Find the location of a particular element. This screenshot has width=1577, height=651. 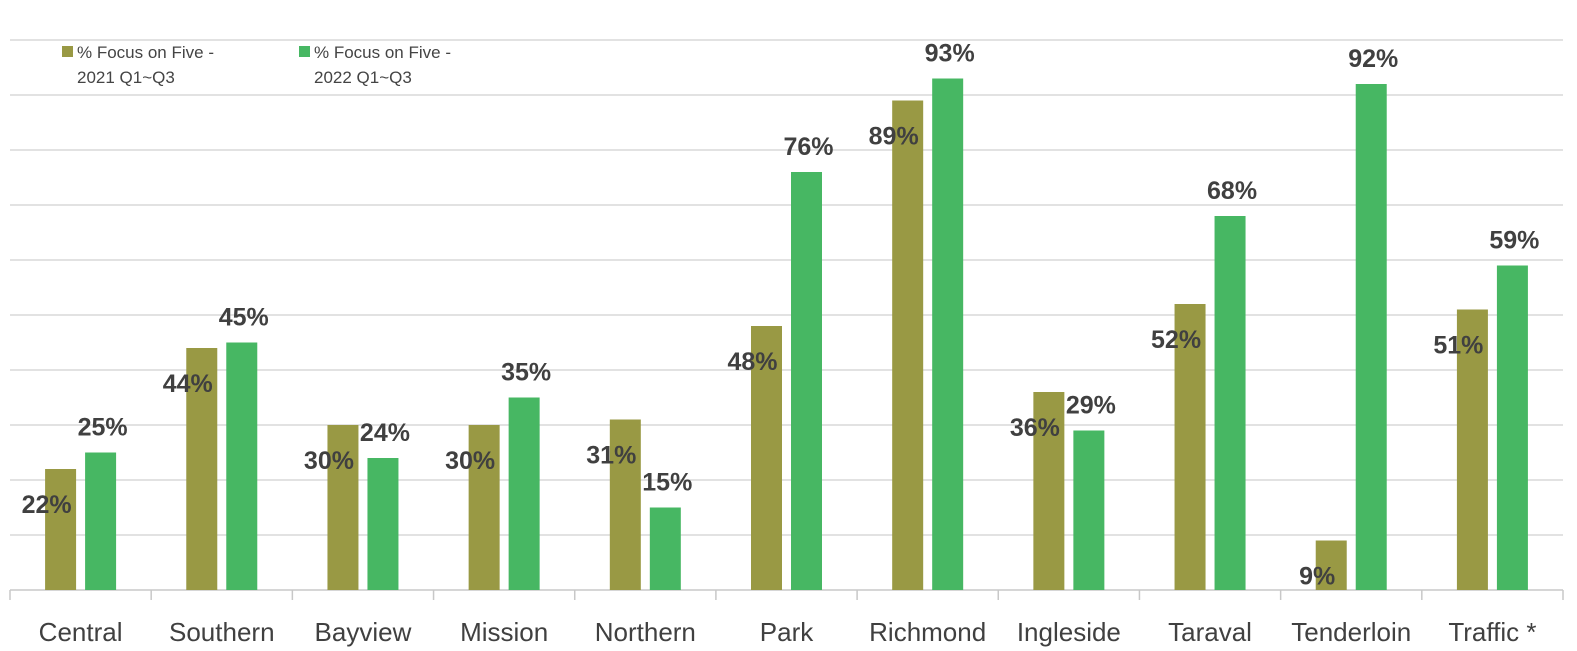

legend-swatch-2022 is located at coordinates (304, 51).